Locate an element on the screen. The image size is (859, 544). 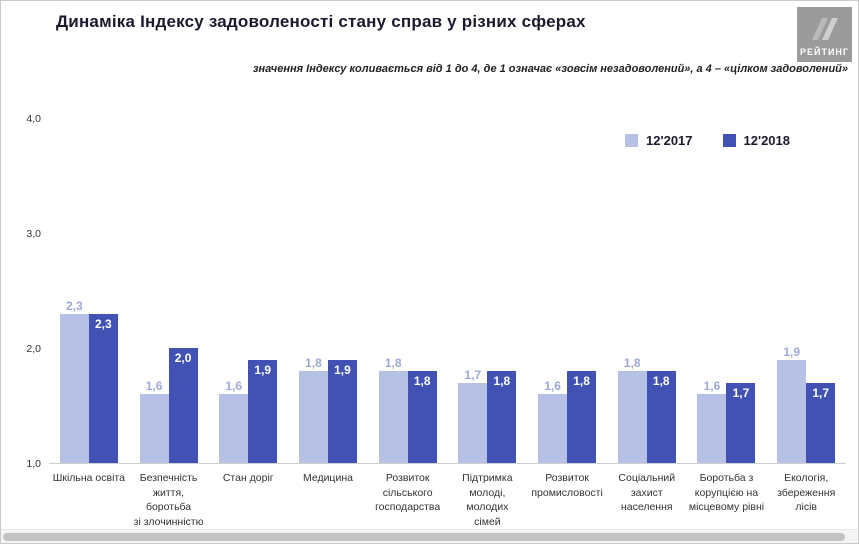
bar-12'2018: 2,3 is located at coordinates (103, 388).